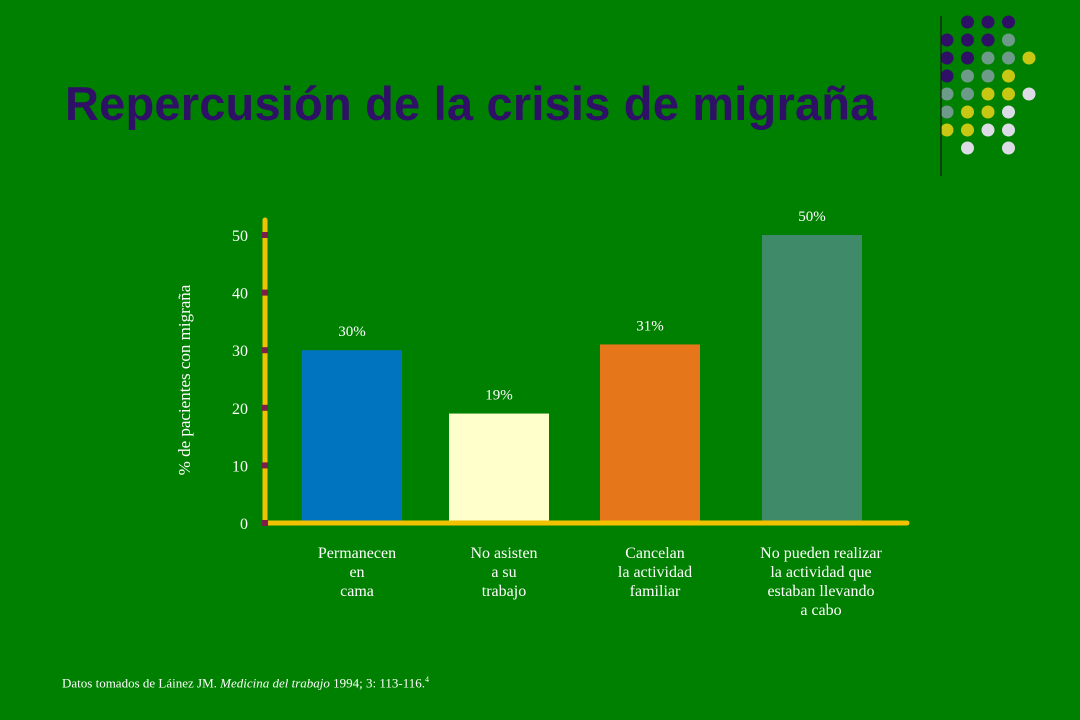  What do you see at coordinates (650, 326) in the screenshot?
I see `data-label: 31%` at bounding box center [650, 326].